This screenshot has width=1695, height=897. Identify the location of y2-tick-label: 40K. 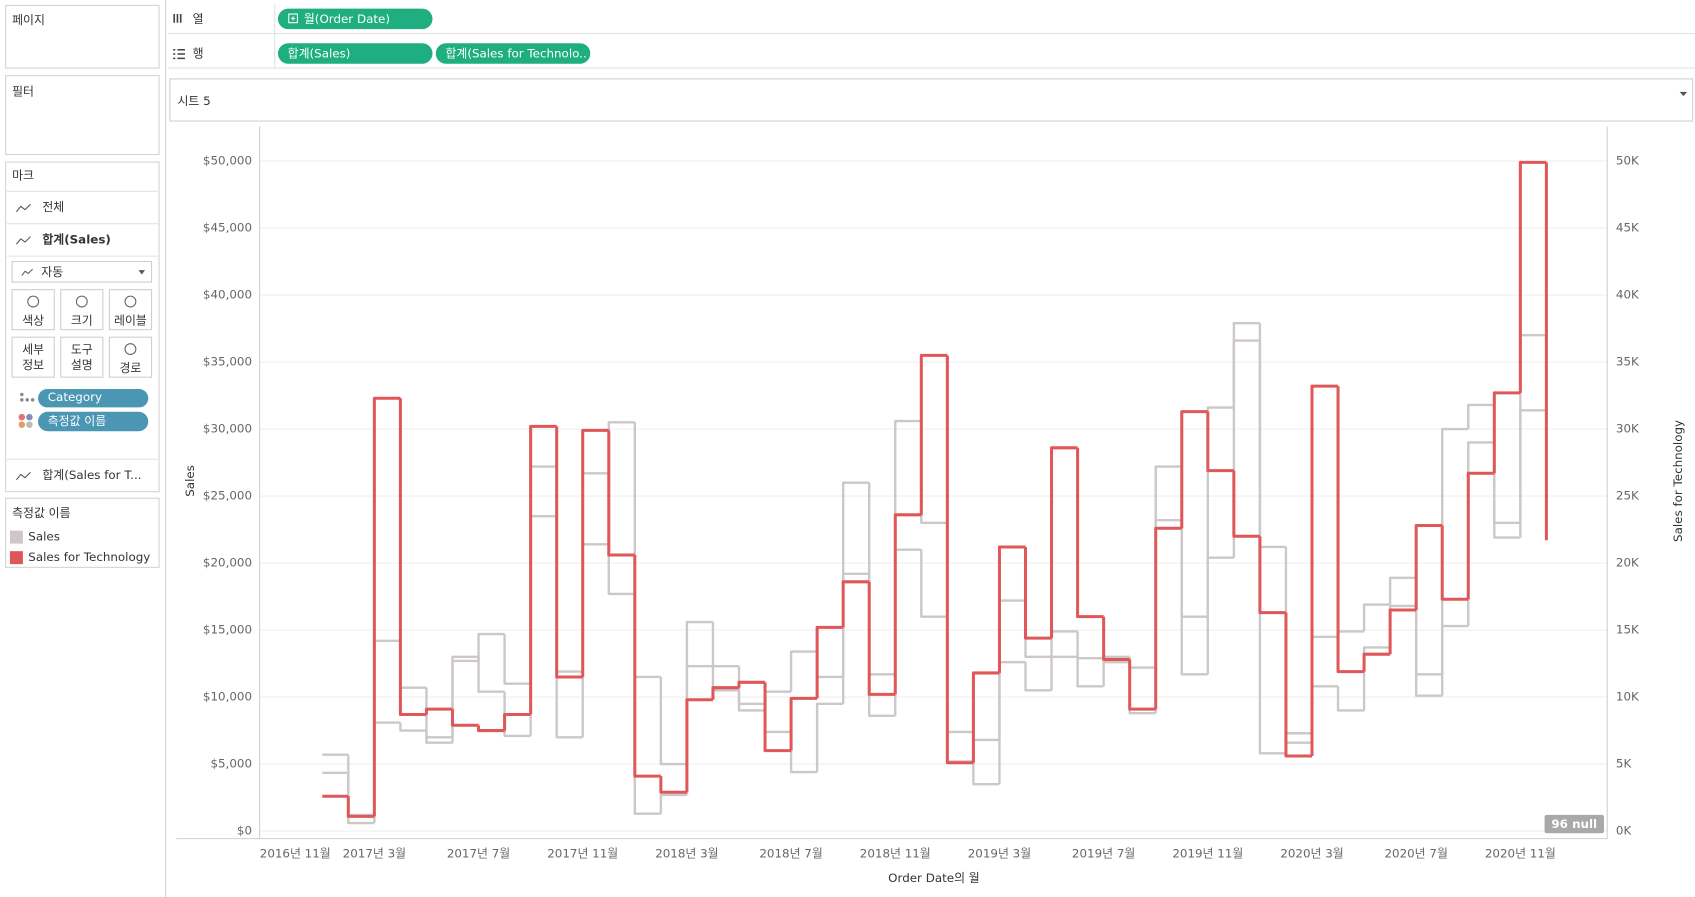
(1628, 295).